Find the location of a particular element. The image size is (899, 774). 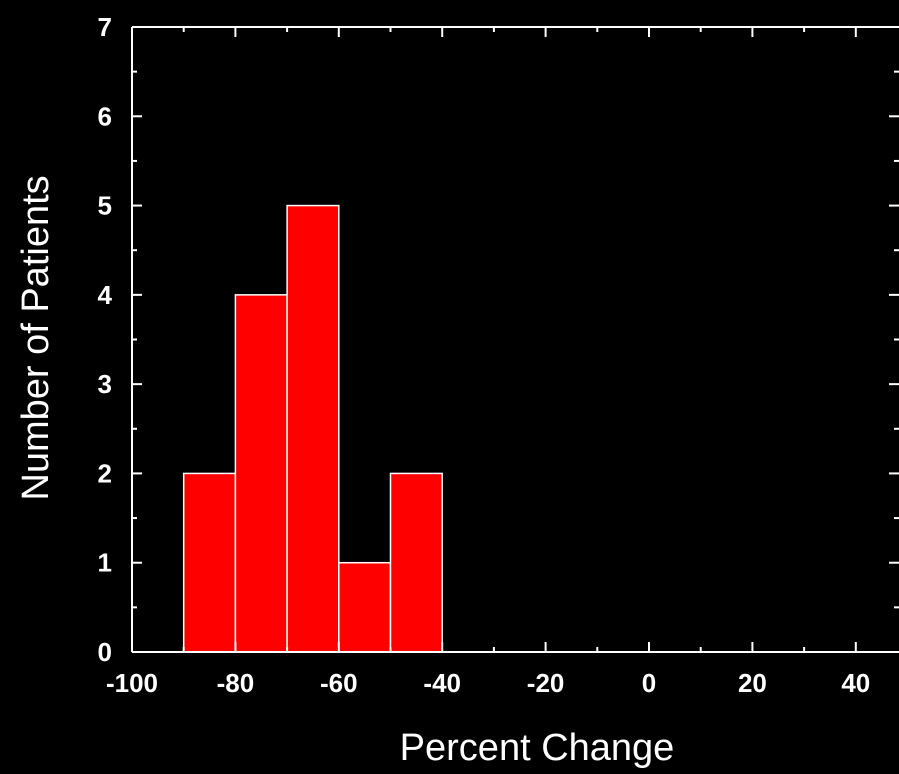

y-tick-labels: 0 1 2 3 4 5 6 7 is located at coordinates (105, 339).